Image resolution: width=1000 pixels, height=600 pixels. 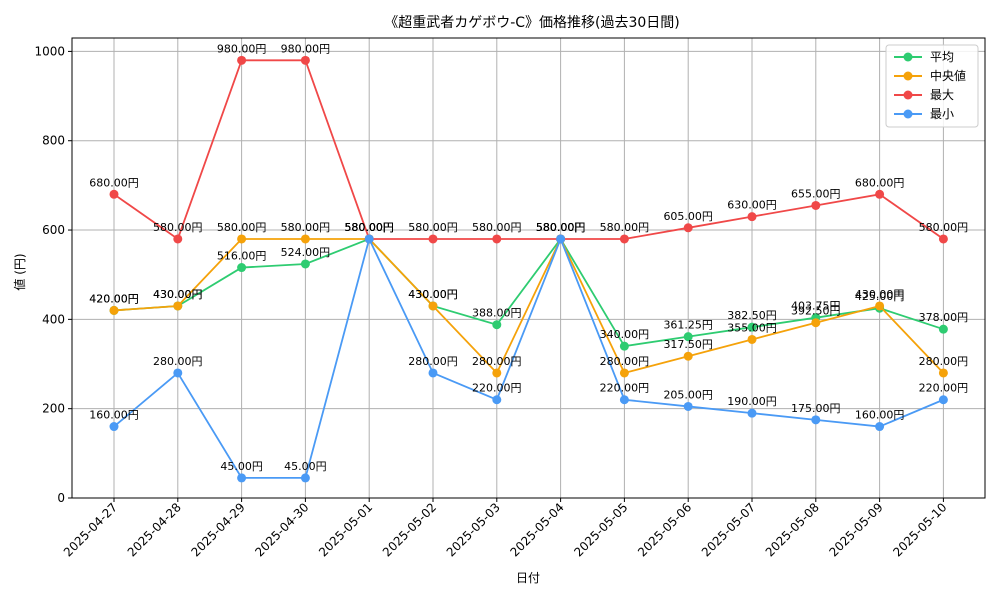 What do you see at coordinates (409, 529) in the screenshot?
I see `x-tick-label: 2025-05-02` at bounding box center [409, 529].